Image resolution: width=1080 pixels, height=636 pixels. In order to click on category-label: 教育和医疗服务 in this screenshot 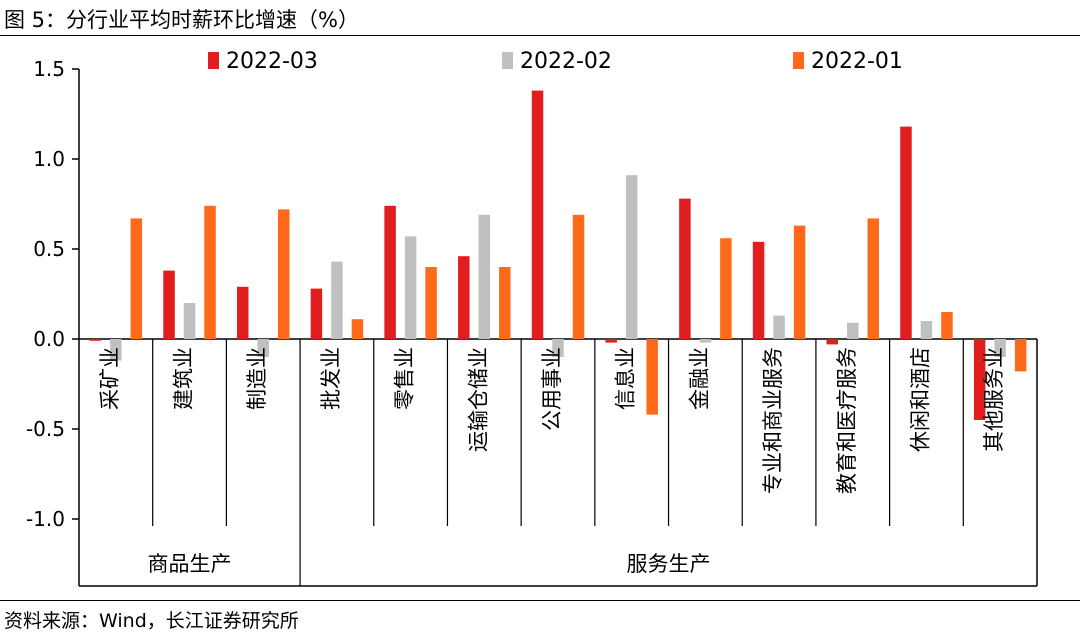, I will do `click(847, 420)`.